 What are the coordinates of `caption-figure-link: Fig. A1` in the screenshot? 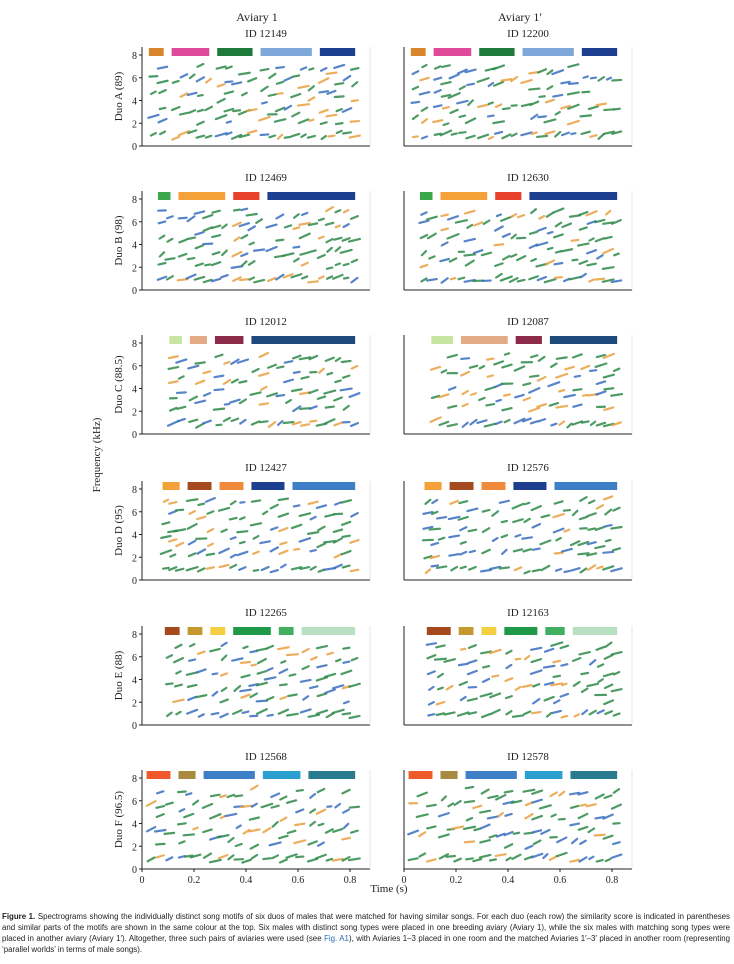 It's located at (336, 938).